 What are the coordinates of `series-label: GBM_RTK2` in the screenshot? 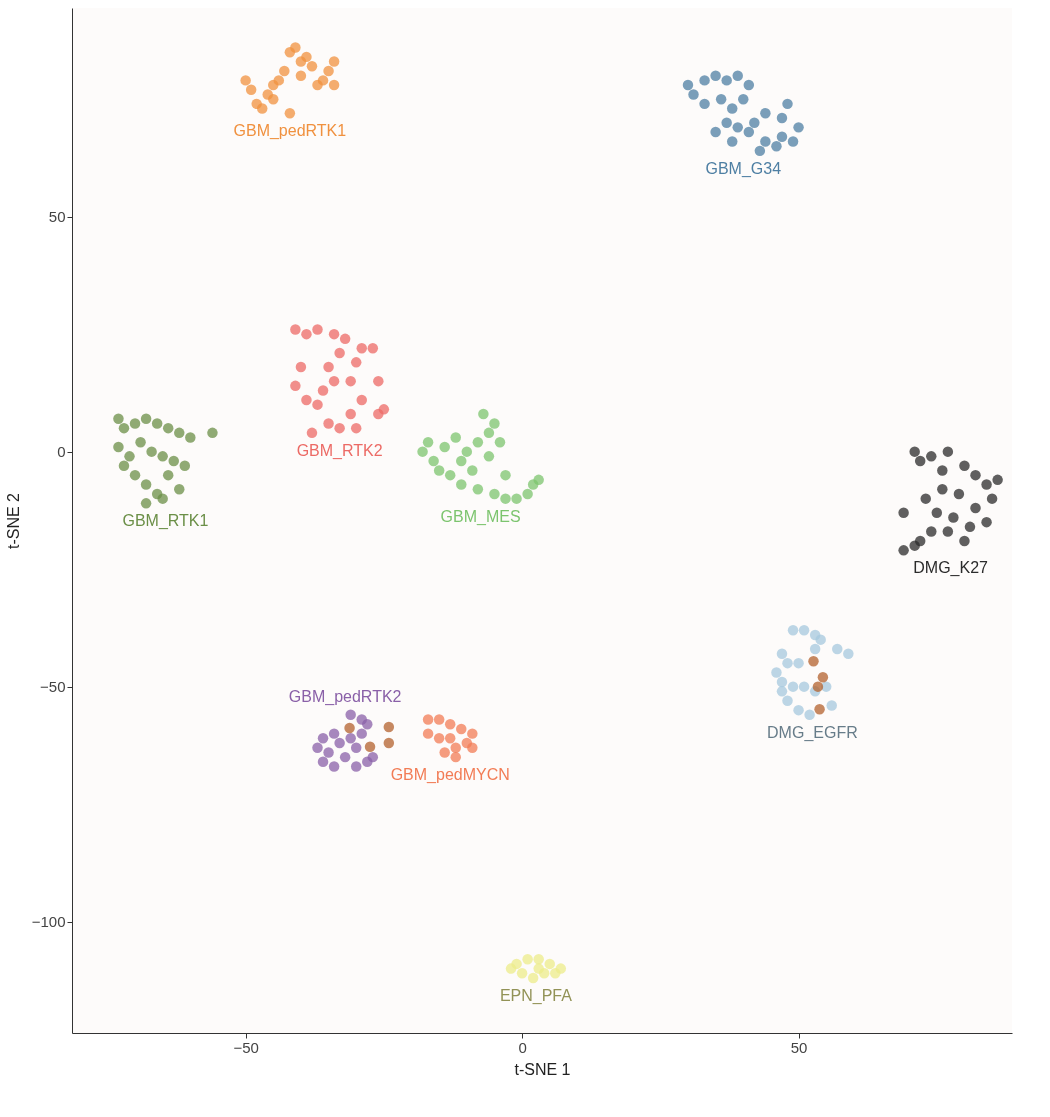 It's located at (339, 450).